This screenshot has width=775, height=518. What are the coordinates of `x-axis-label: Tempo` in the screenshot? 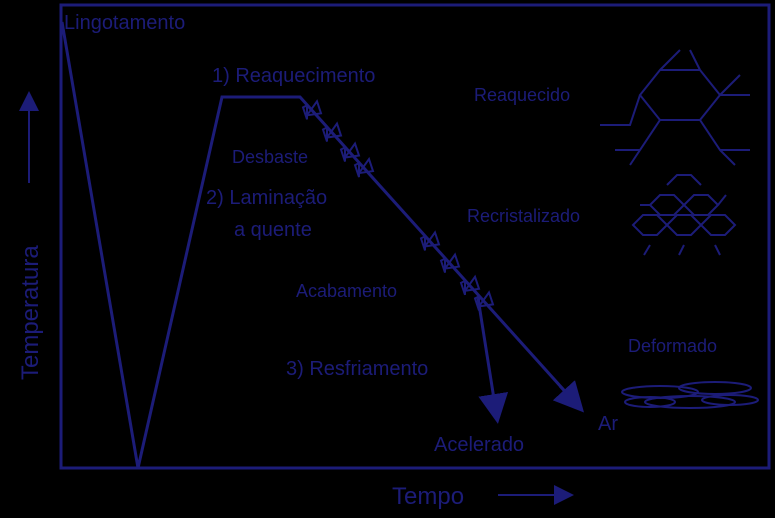 It's located at (428, 496).